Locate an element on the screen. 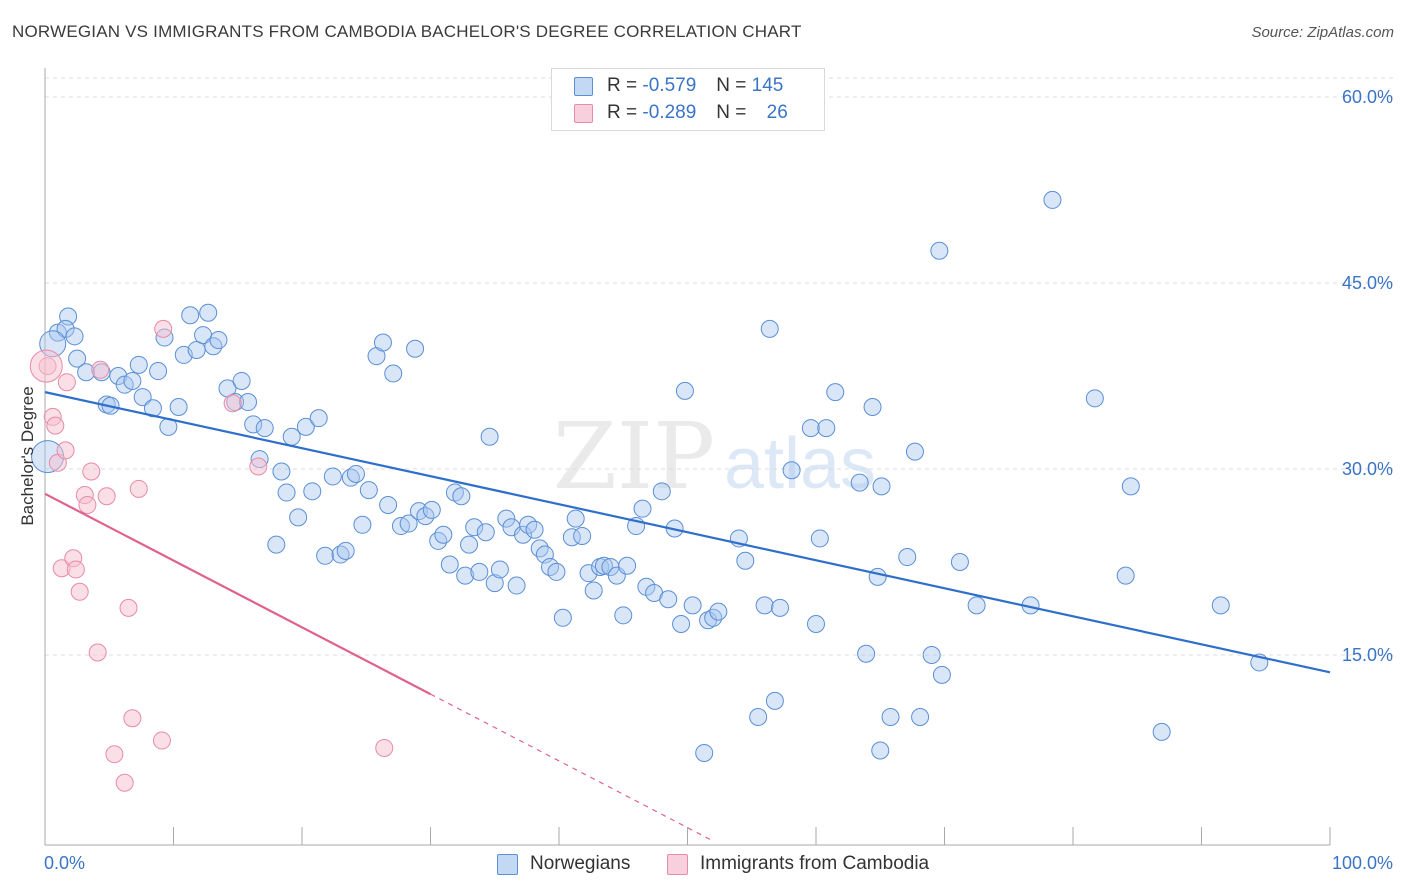 The height and width of the screenshot is (892, 1406). legend-label-norwegians: Norwegians is located at coordinates (580, 863).